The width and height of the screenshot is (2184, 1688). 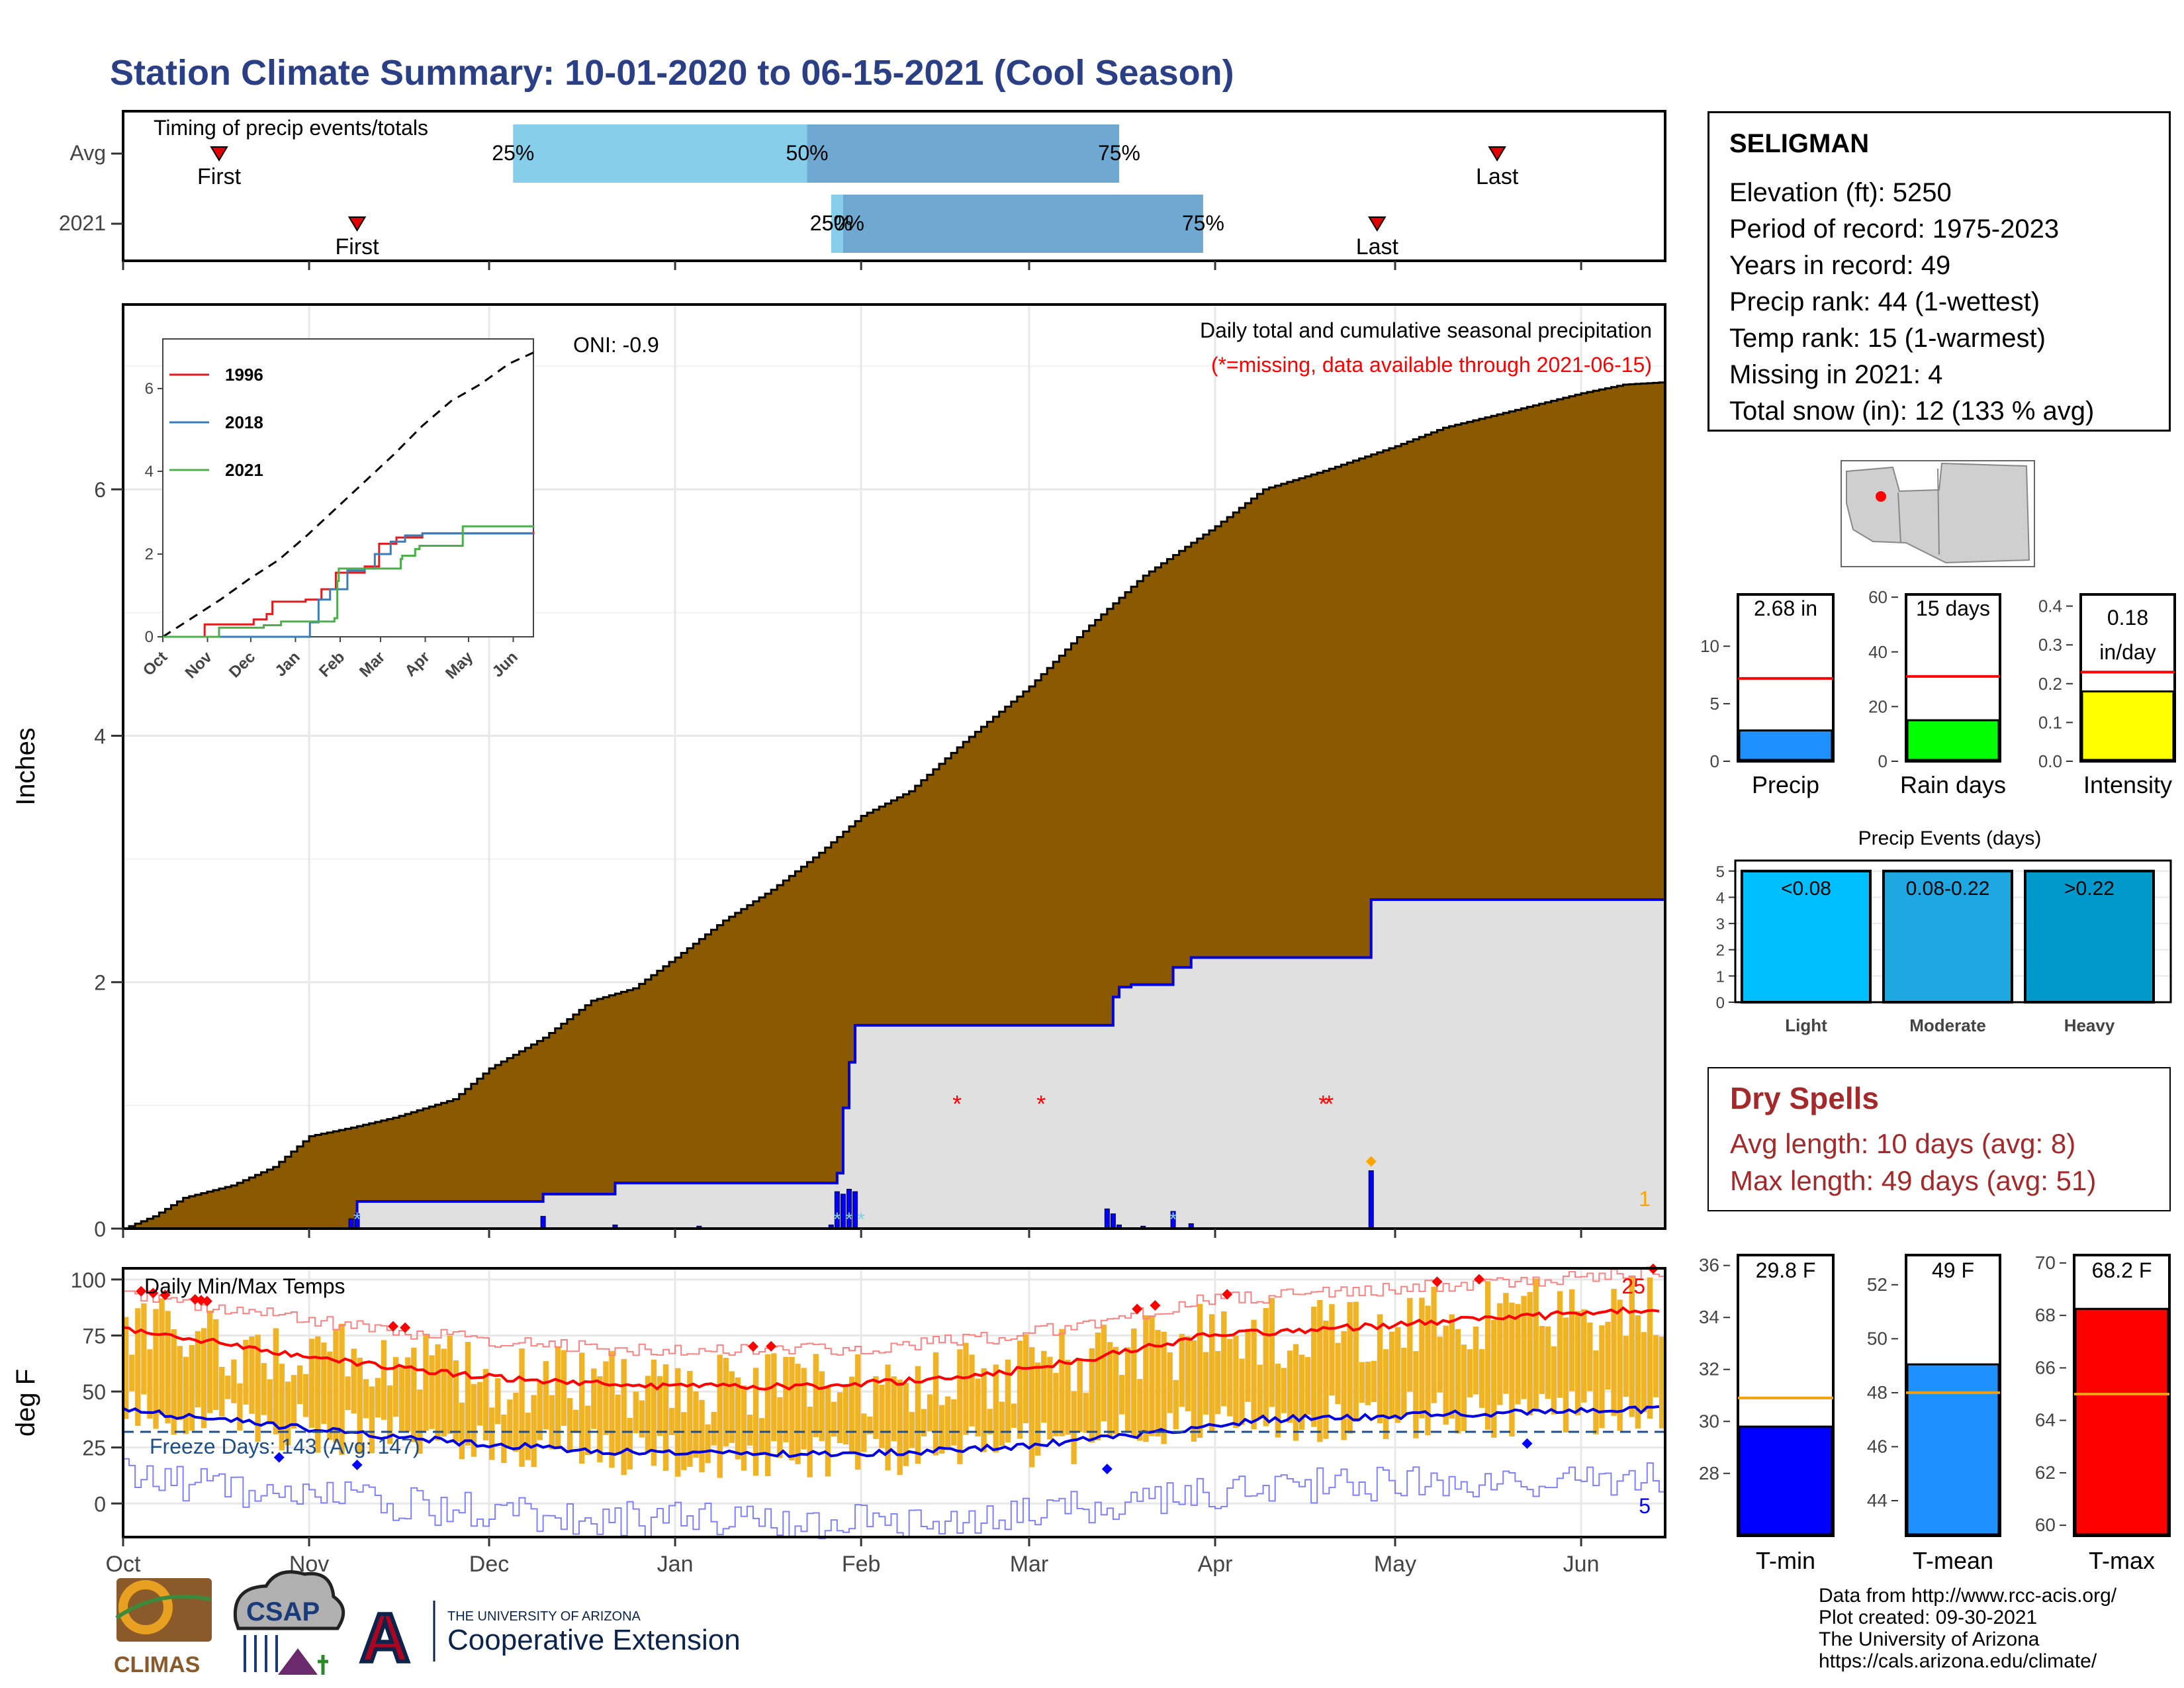 What do you see at coordinates (1804, 1098) in the screenshot?
I see `dry-spells-title: Dry Spells` at bounding box center [1804, 1098].